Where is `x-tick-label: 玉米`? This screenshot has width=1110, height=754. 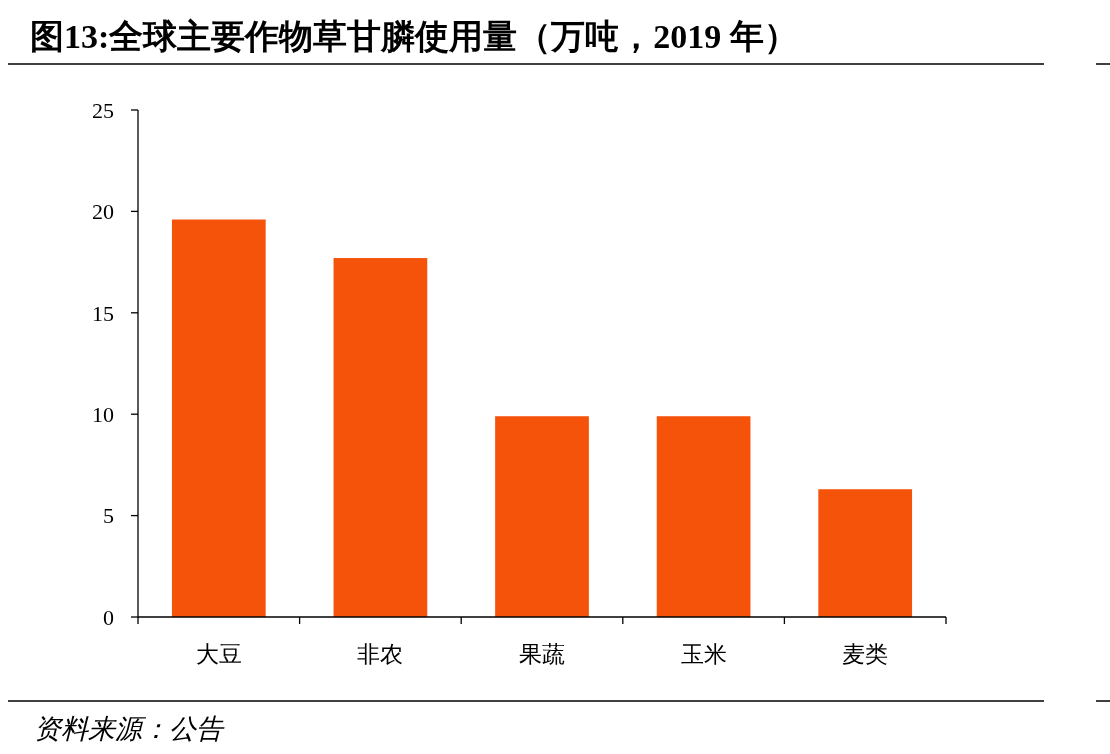 x-tick-label: 玉米 is located at coordinates (703, 654).